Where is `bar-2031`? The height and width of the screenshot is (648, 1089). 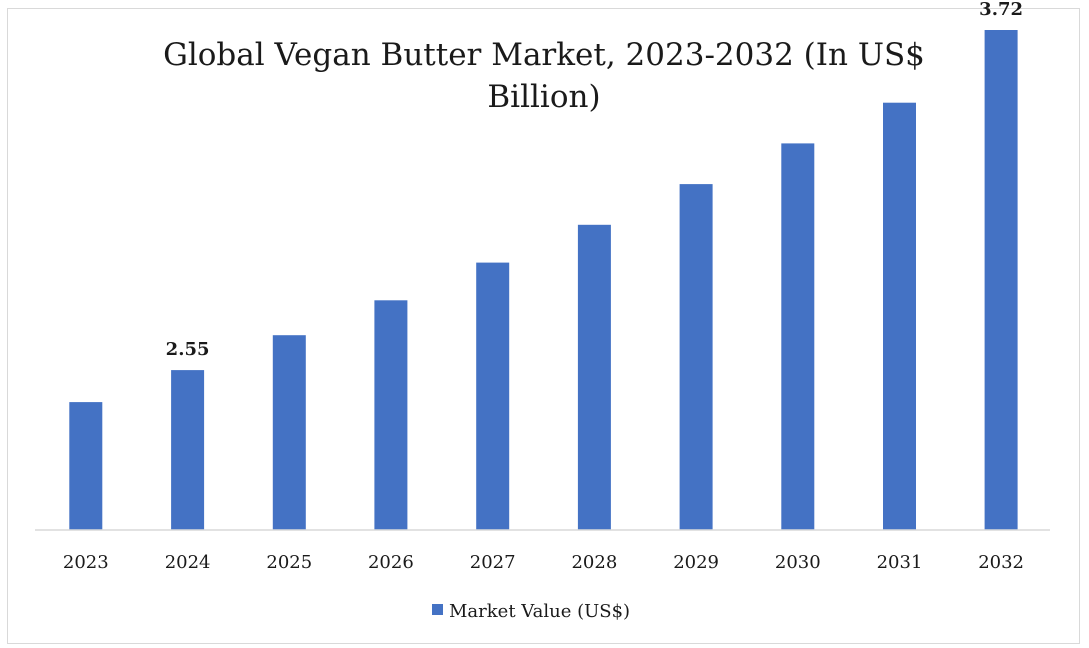
bar-2031 is located at coordinates (899, 316).